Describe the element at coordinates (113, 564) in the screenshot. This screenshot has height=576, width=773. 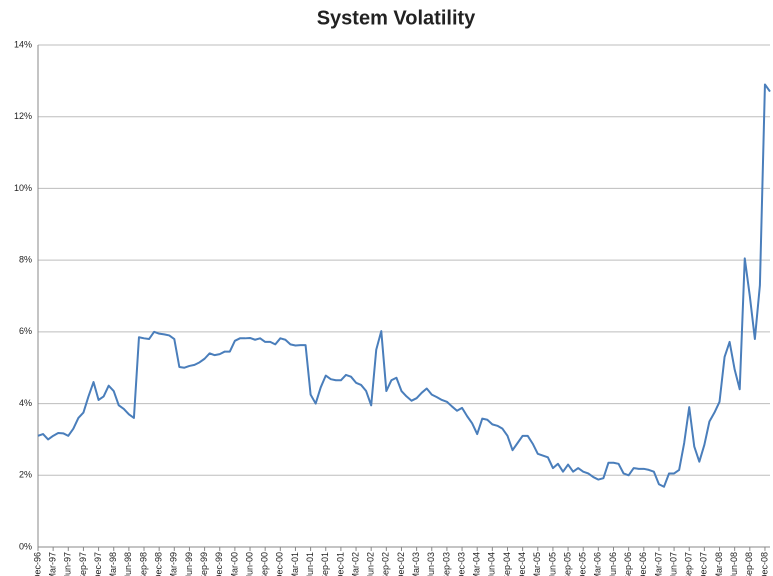
I see `x-tick-label: Mar-98` at that location.